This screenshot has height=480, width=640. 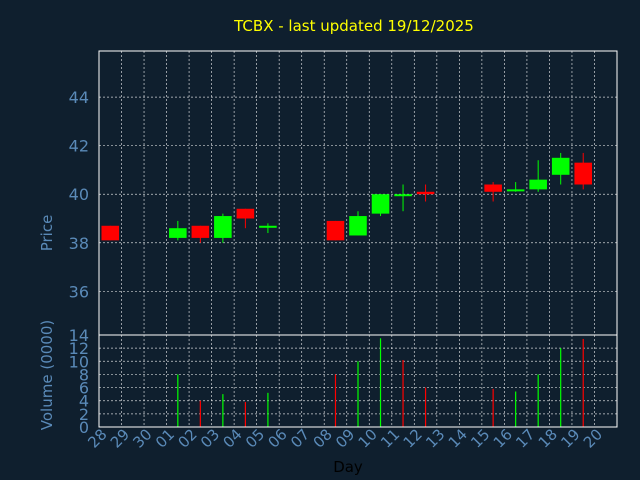 What do you see at coordinates (84, 401) in the screenshot?
I see `volume-tick-label: 4` at bounding box center [84, 401].